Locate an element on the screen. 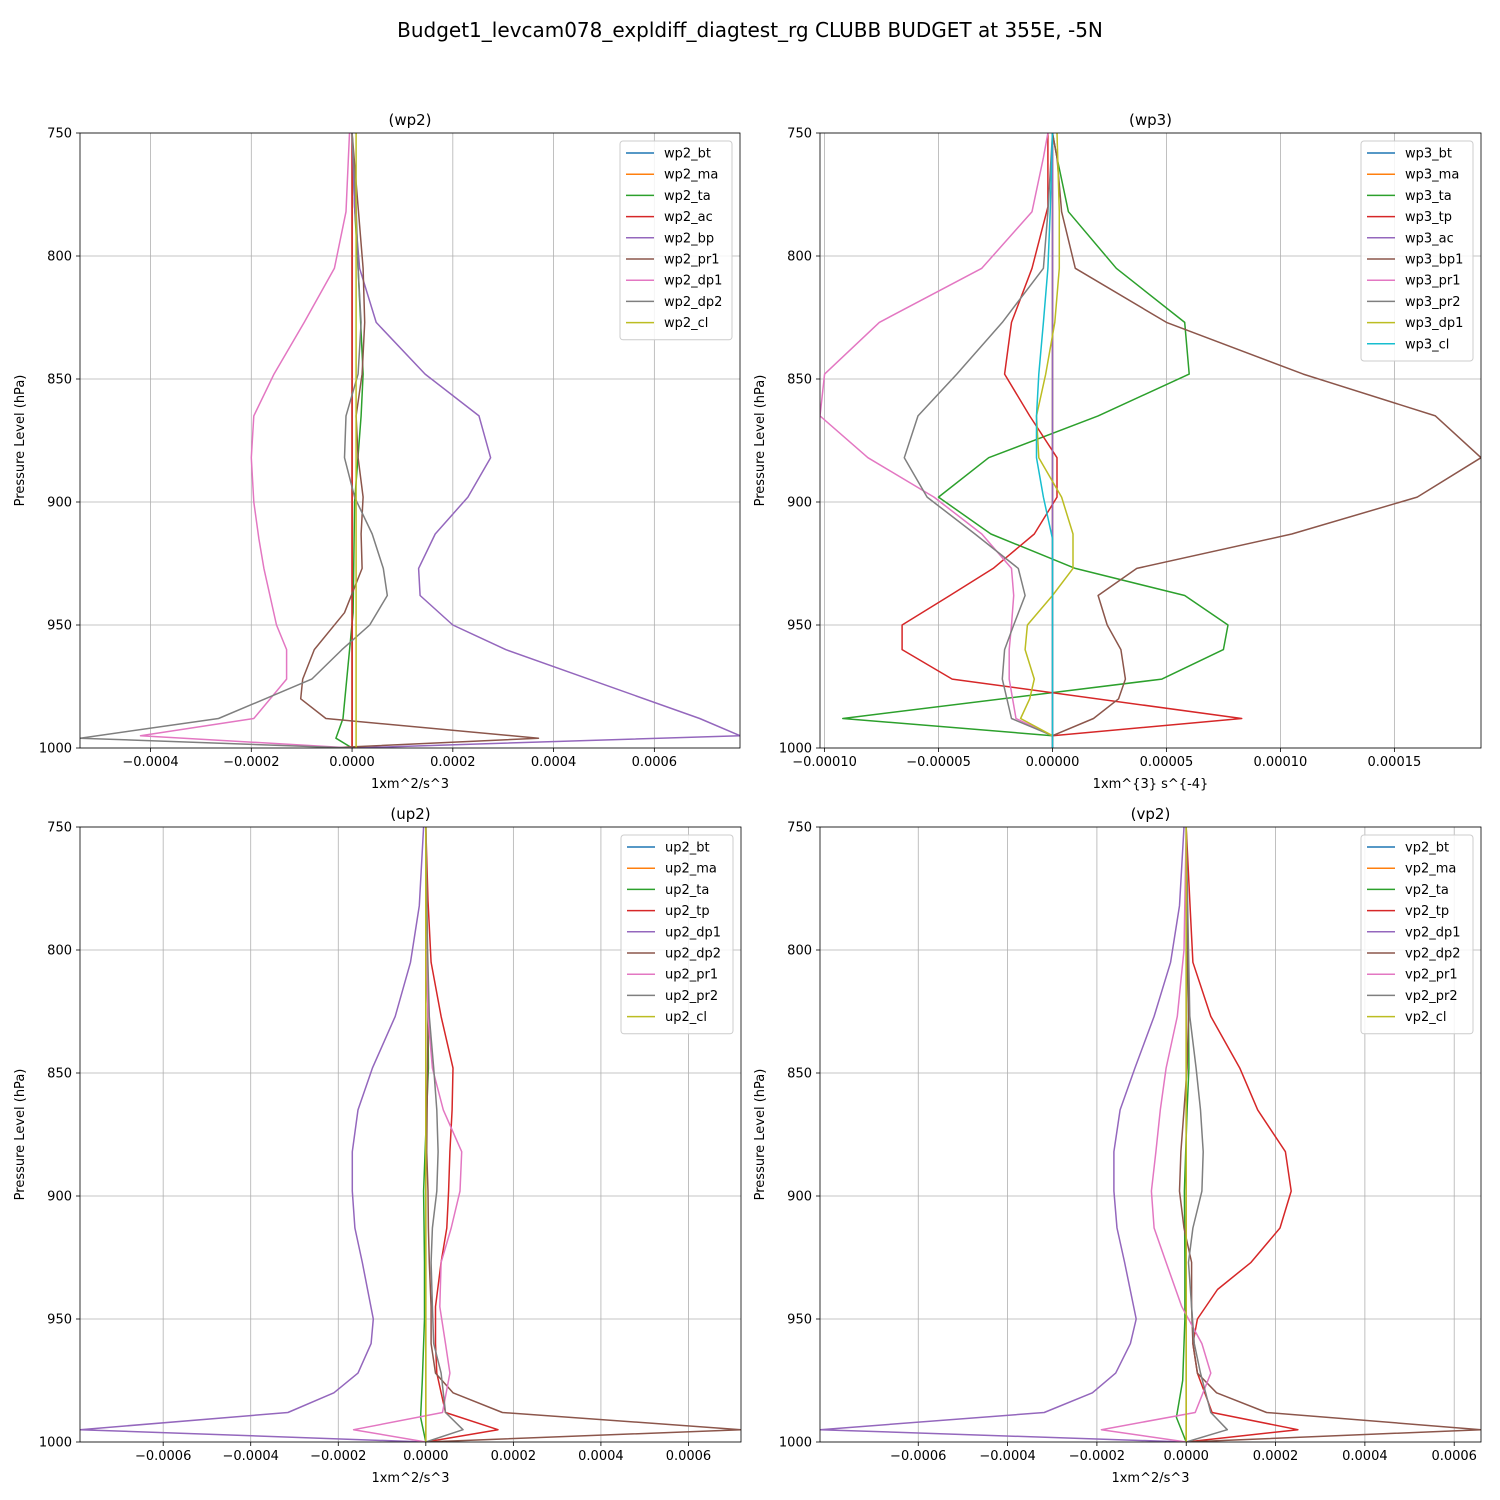 This screenshot has height=1500, width=1500. series-line-vp2_pr1 is located at coordinates (1156, 1134).